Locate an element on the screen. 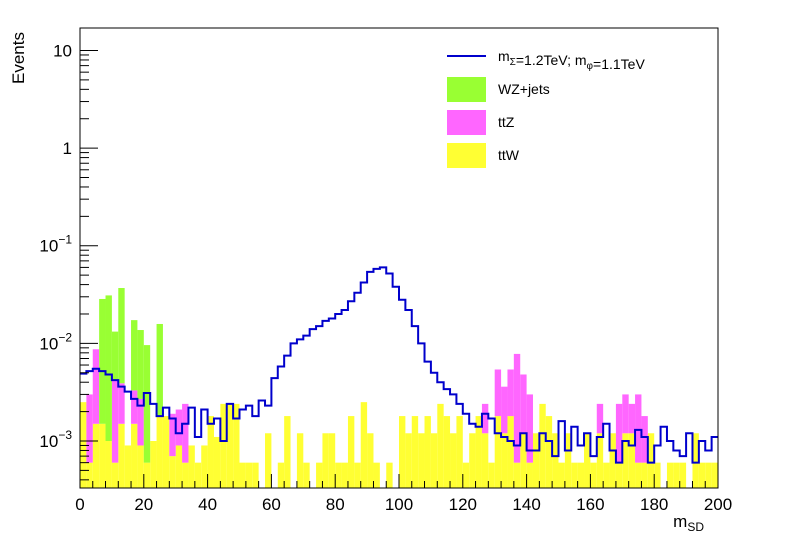 This screenshot has width=798, height=545. x-tick-label: 100 is located at coordinates (399, 504).